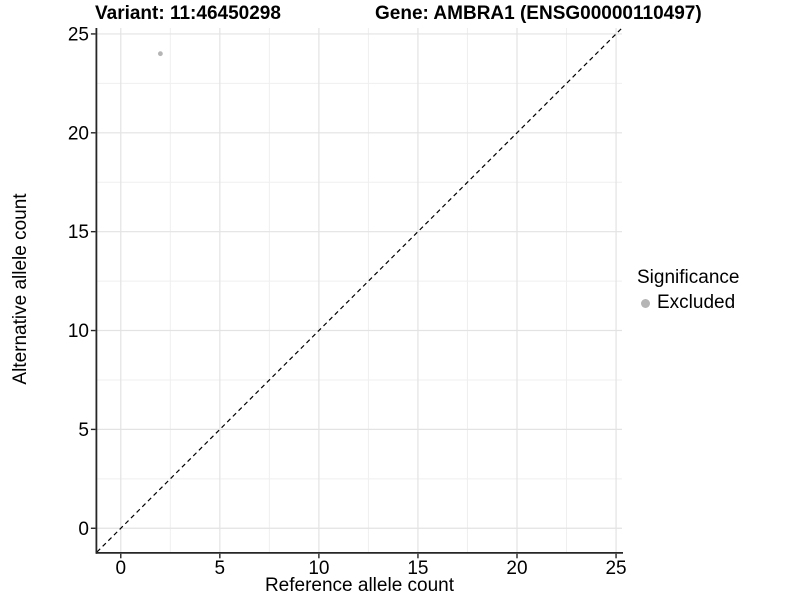 The width and height of the screenshot is (800, 600). Describe the element at coordinates (83, 430) in the screenshot. I see `y-tick-label: 5` at that location.